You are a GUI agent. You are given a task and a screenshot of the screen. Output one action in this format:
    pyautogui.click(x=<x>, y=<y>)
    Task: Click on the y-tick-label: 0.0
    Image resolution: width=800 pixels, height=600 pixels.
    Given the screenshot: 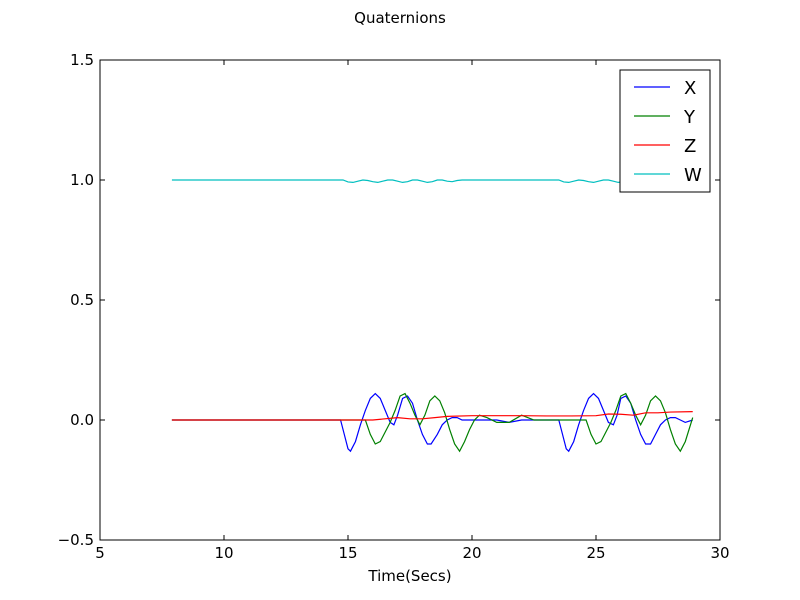 What is the action you would take?
    pyautogui.click(x=82, y=420)
    